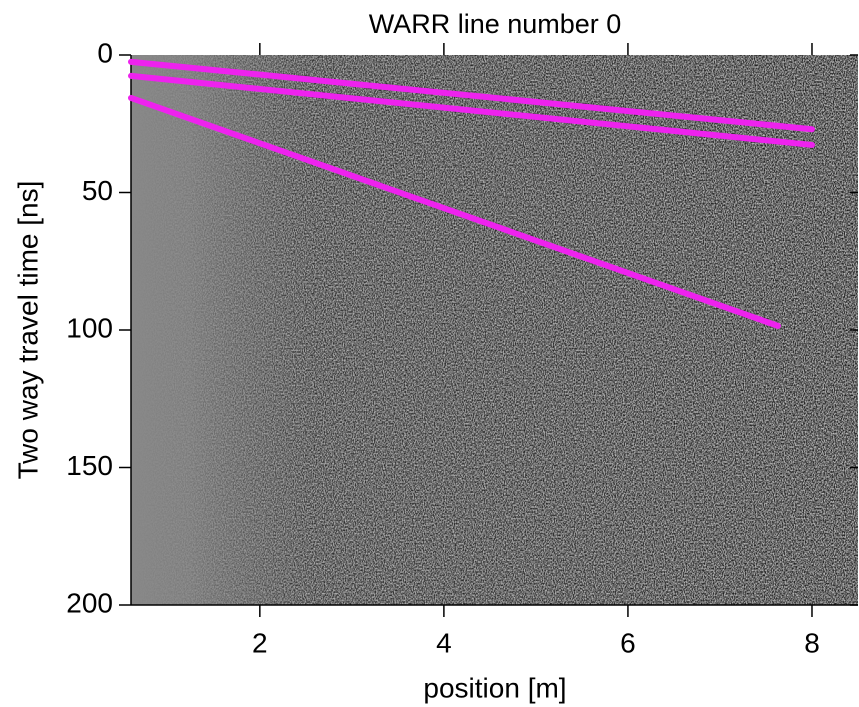 Image resolution: width=859 pixels, height=707 pixels. What do you see at coordinates (260, 642) in the screenshot?
I see `x-tick-label: 2` at bounding box center [260, 642].